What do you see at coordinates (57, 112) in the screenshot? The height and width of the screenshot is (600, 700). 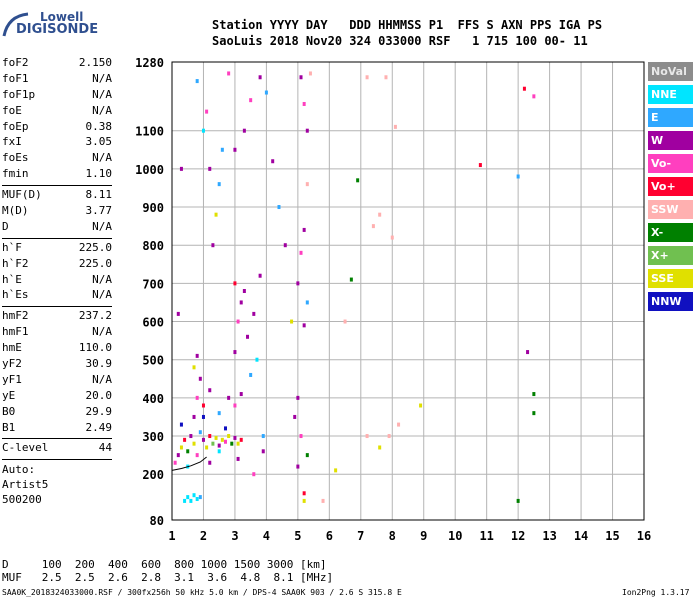 I see `param-row: foE N/A` at bounding box center [57, 112].